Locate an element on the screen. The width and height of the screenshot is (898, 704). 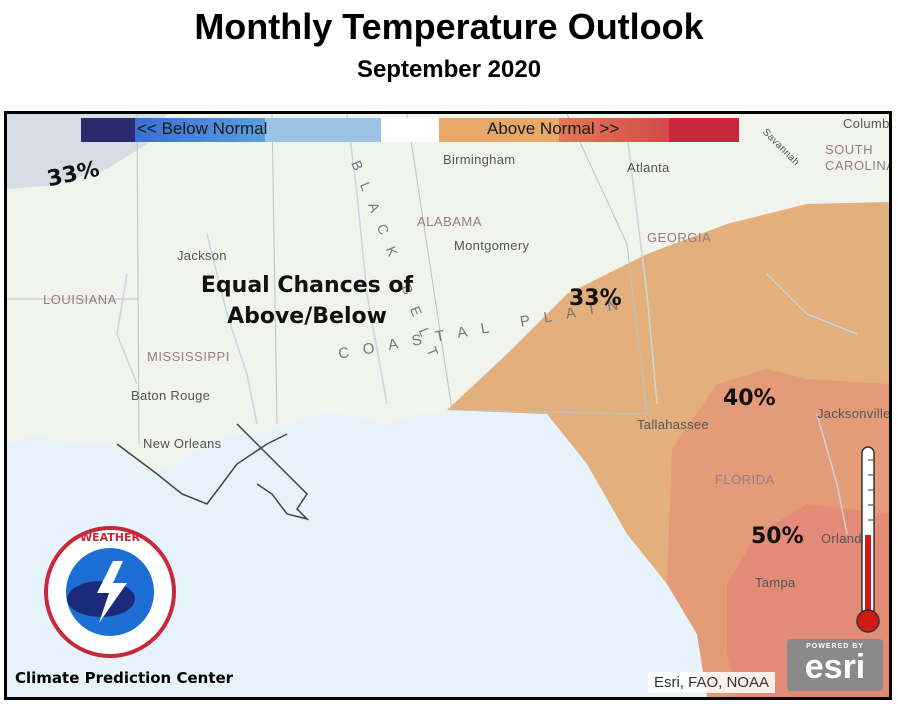
thermometer-icon is located at coordinates (868, 539).